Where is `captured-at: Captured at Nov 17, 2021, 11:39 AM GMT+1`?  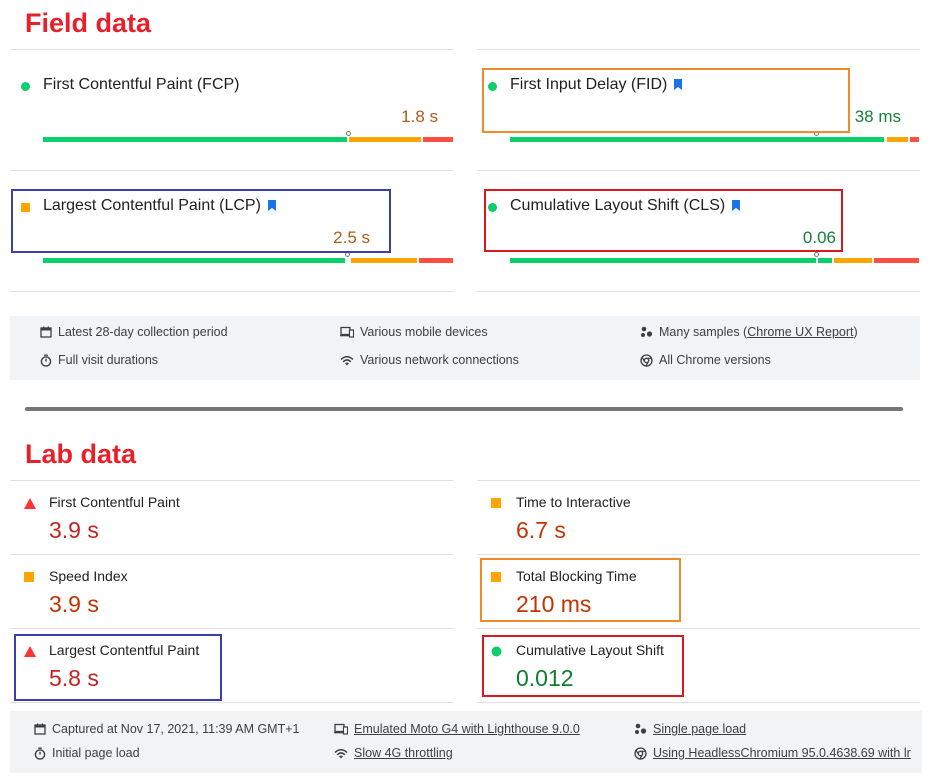 captured-at: Captured at Nov 17, 2021, 11:39 AM GMT+1 is located at coordinates (166, 729).